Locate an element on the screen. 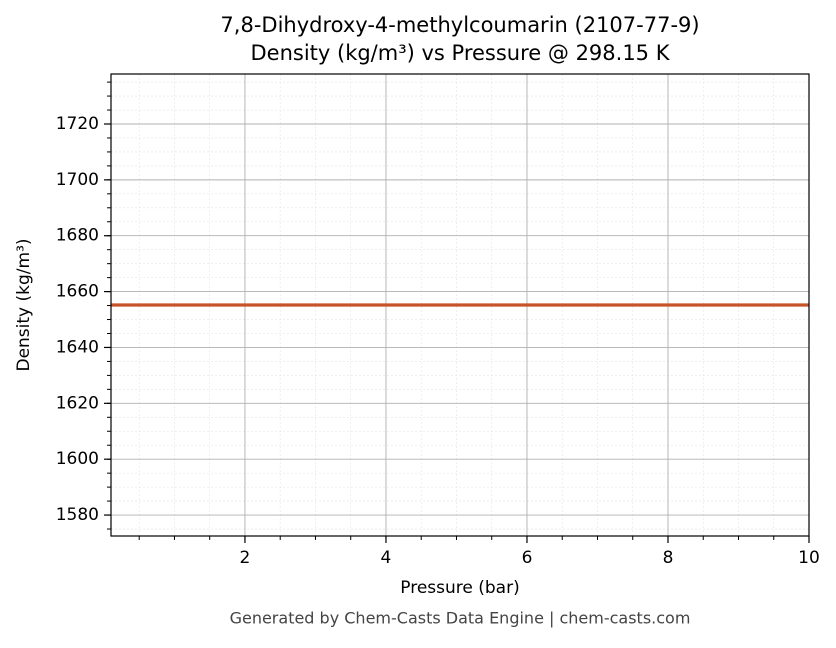 This screenshot has width=836, height=648. y-tick-label: 1580 is located at coordinates (77, 515).